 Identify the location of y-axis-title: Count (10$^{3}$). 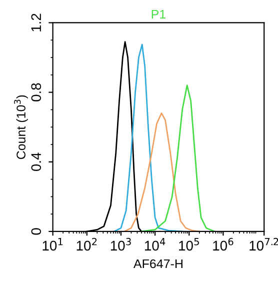
(21, 127).